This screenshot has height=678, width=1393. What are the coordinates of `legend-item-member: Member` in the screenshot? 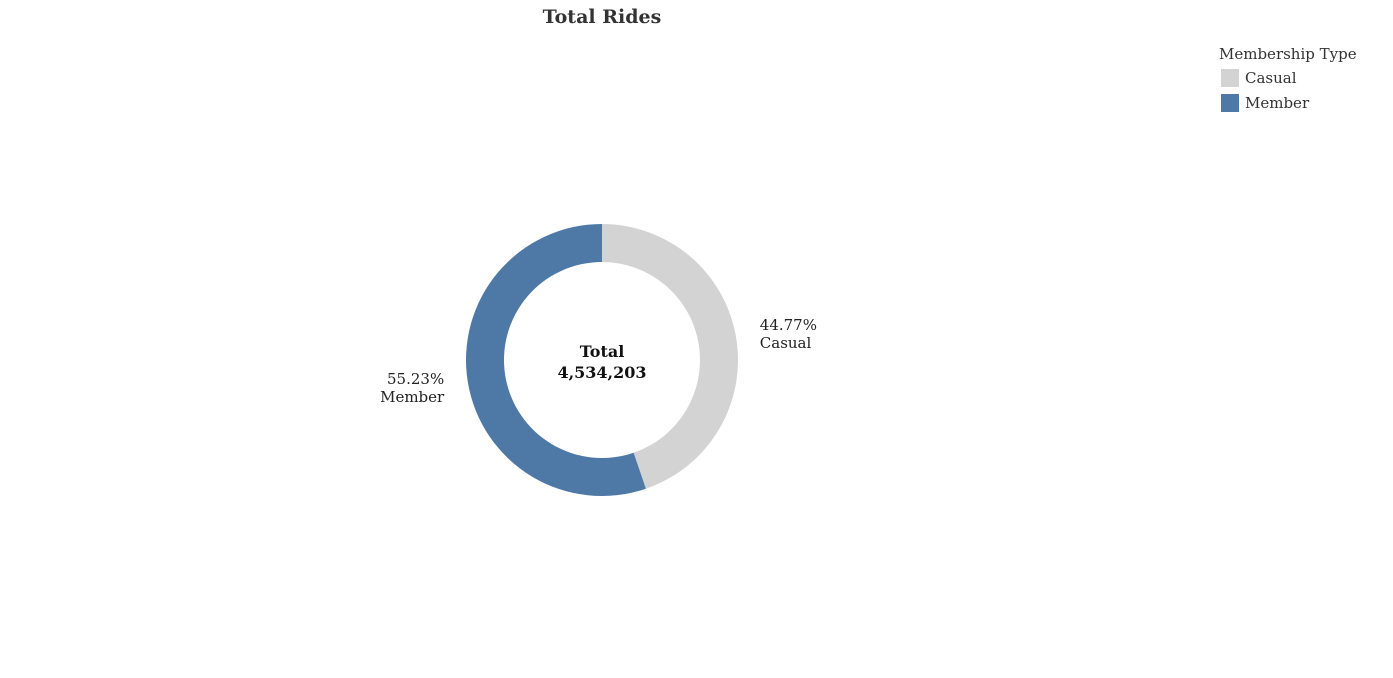 It's located at (1288, 102).